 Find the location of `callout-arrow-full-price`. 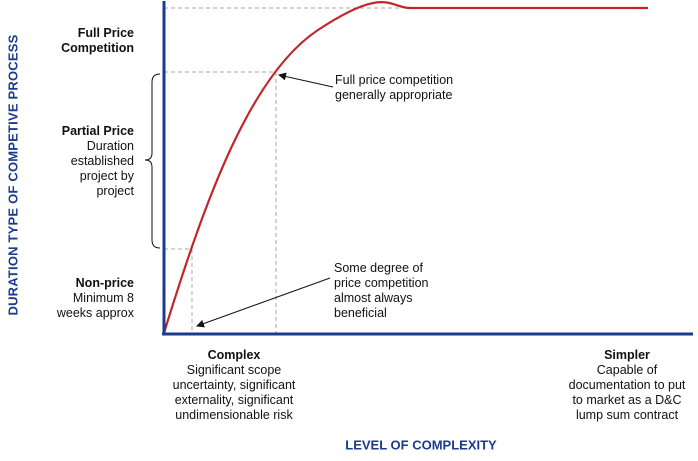

callout-arrow-full-price is located at coordinates (306, 80).